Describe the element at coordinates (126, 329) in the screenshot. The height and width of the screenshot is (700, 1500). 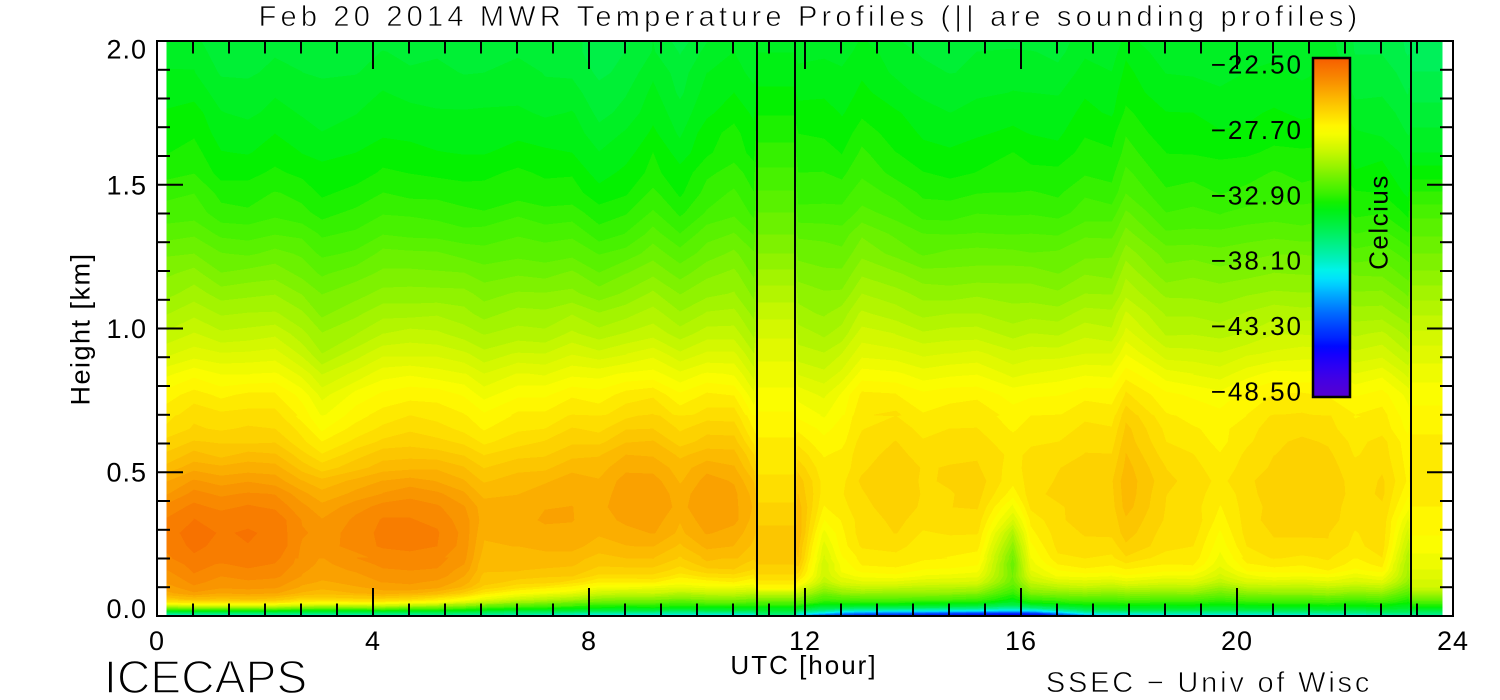
I see `svg-text: 1.0` at that location.